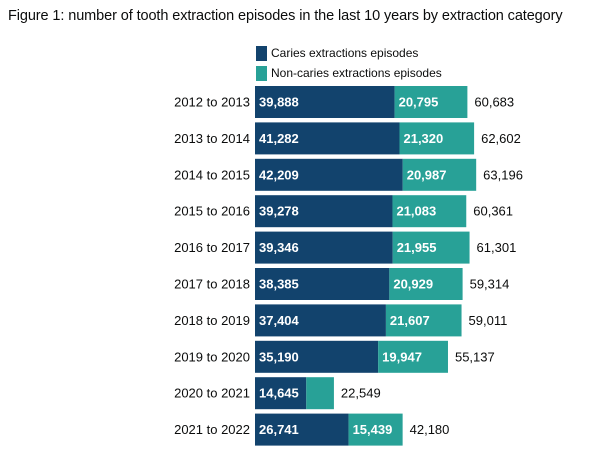 This screenshot has height=468, width=596. I want to click on data-label-caries: 41,282, so click(279, 138).